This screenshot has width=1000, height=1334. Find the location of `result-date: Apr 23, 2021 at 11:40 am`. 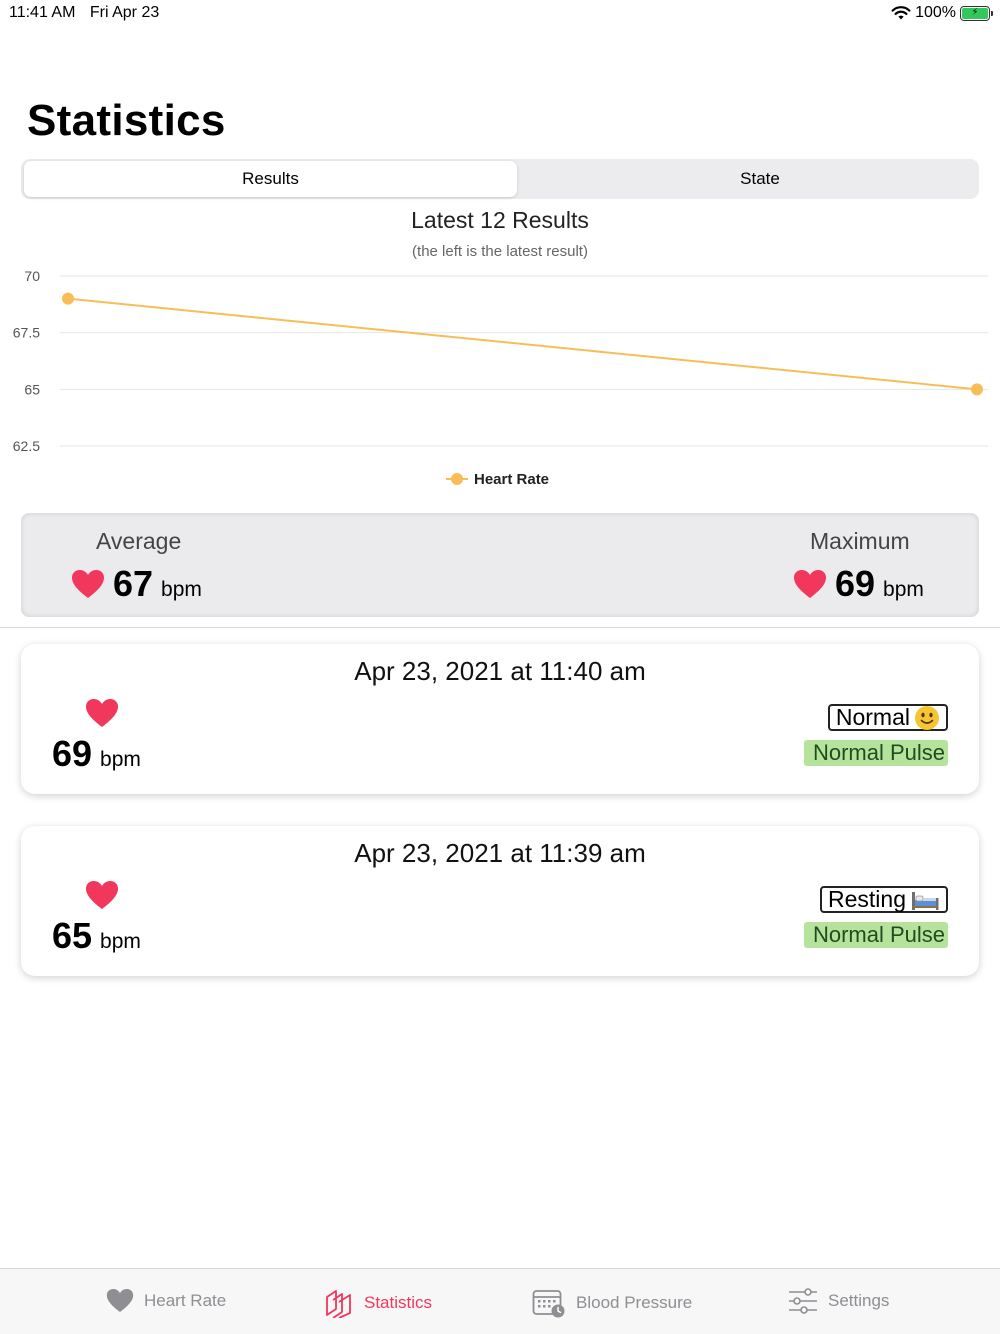

result-date: Apr 23, 2021 at 11:40 am is located at coordinates (500, 671).